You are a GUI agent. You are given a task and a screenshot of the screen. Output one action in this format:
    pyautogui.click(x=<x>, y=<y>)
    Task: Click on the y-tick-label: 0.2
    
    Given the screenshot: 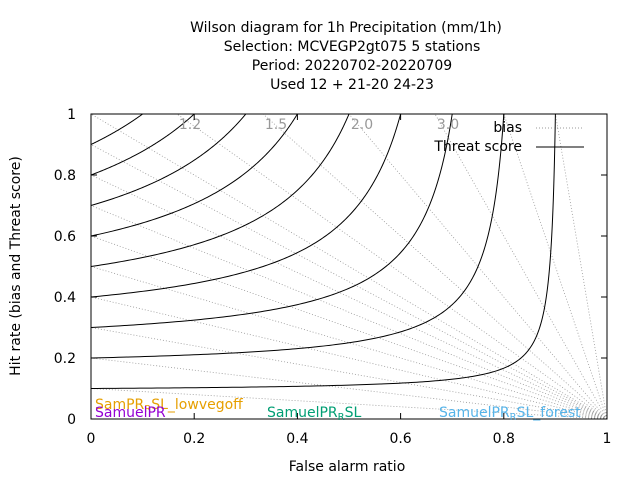 What is the action you would take?
    pyautogui.click(x=65, y=359)
    